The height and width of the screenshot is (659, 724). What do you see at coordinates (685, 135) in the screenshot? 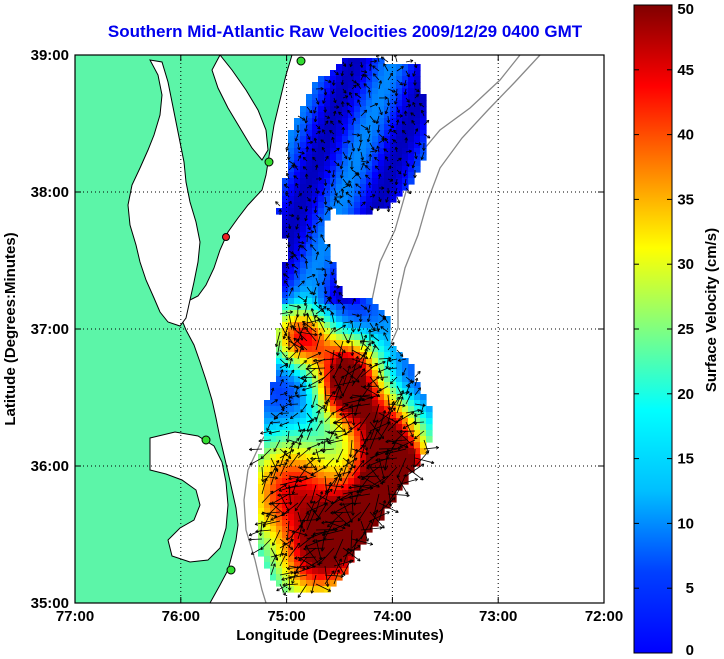
I see `colorbar-tick-label: 40` at bounding box center [685, 135].